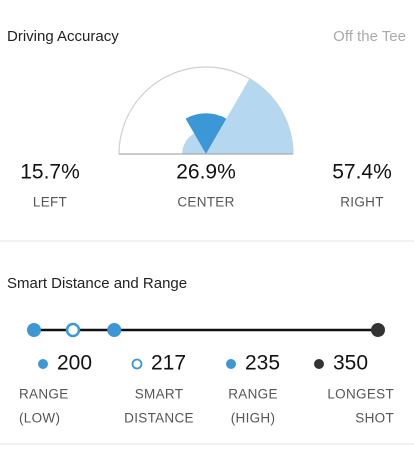  Describe the element at coordinates (374, 418) in the screenshot. I see `distance-label: SHOT` at that location.